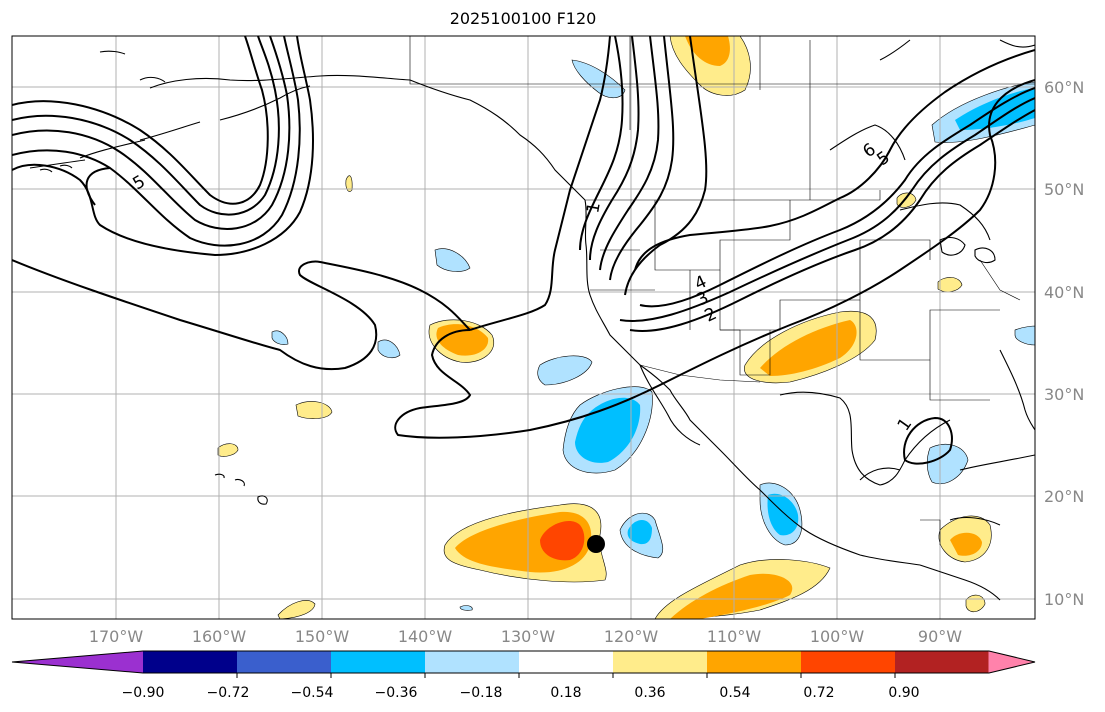 The image size is (1105, 712). What do you see at coordinates (903, 693) in the screenshot?
I see `colorbar-tick-label: 0.90` at bounding box center [903, 693].